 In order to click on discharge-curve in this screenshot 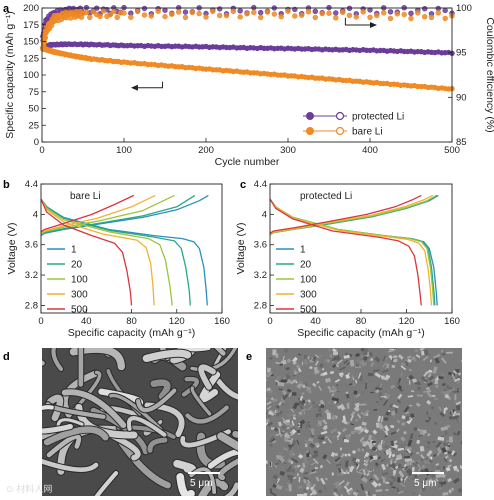, I will do `click(106, 252)`.